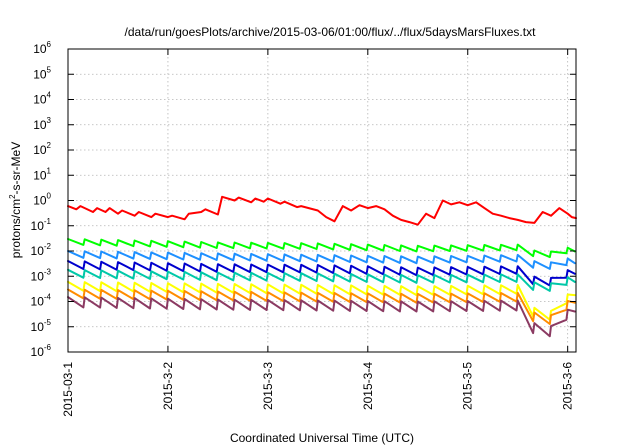  What do you see at coordinates (49, 69) in the screenshot?
I see `y-tick-exponent: 5` at bounding box center [49, 69].